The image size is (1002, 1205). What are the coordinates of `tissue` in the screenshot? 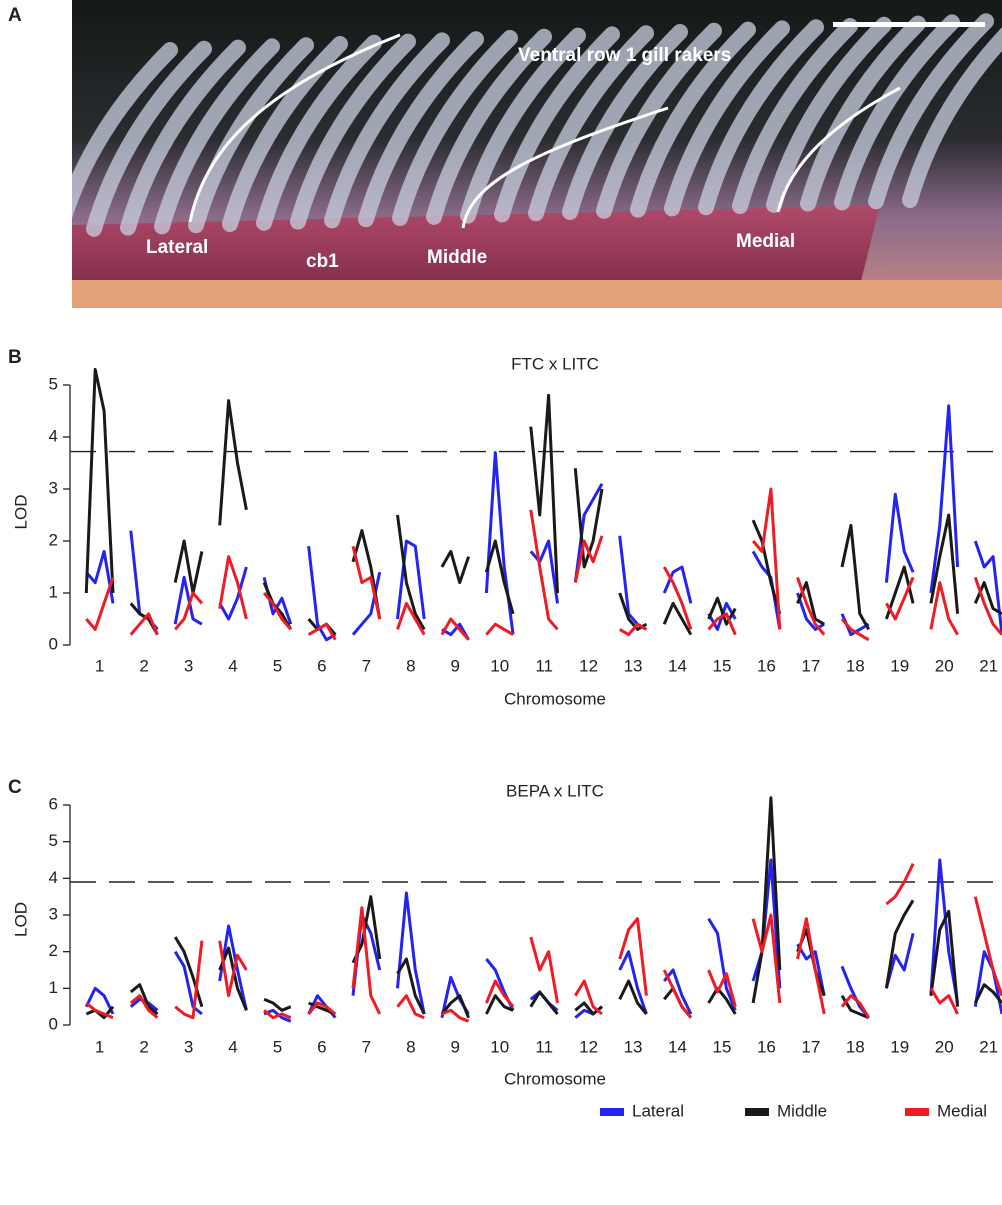 It's located at (537, 294).